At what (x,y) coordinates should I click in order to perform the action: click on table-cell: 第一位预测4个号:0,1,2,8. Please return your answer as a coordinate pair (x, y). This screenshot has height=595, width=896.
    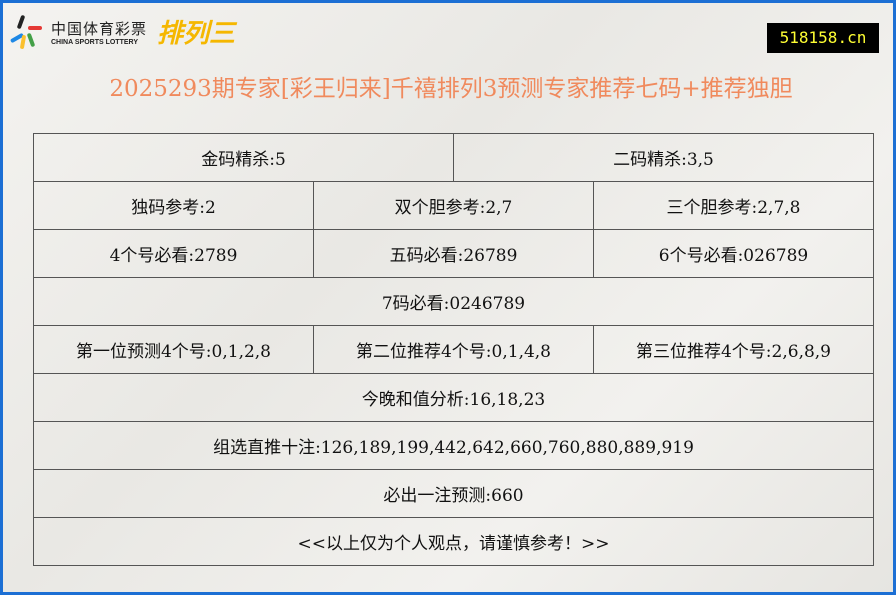
    Looking at the image, I should click on (173, 349).